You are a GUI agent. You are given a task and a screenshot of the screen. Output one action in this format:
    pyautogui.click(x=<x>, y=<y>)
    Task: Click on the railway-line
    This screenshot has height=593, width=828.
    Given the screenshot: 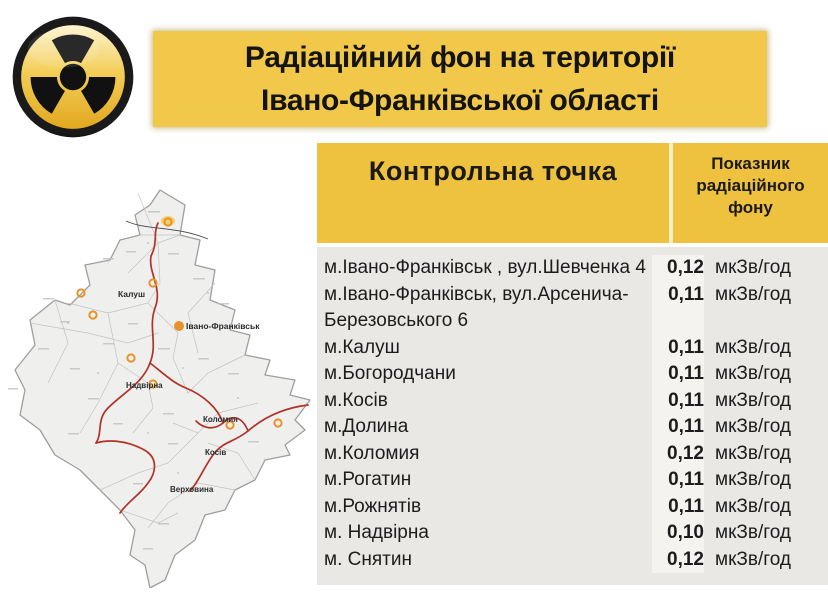 What is the action you would take?
    pyautogui.click(x=167, y=230)
    